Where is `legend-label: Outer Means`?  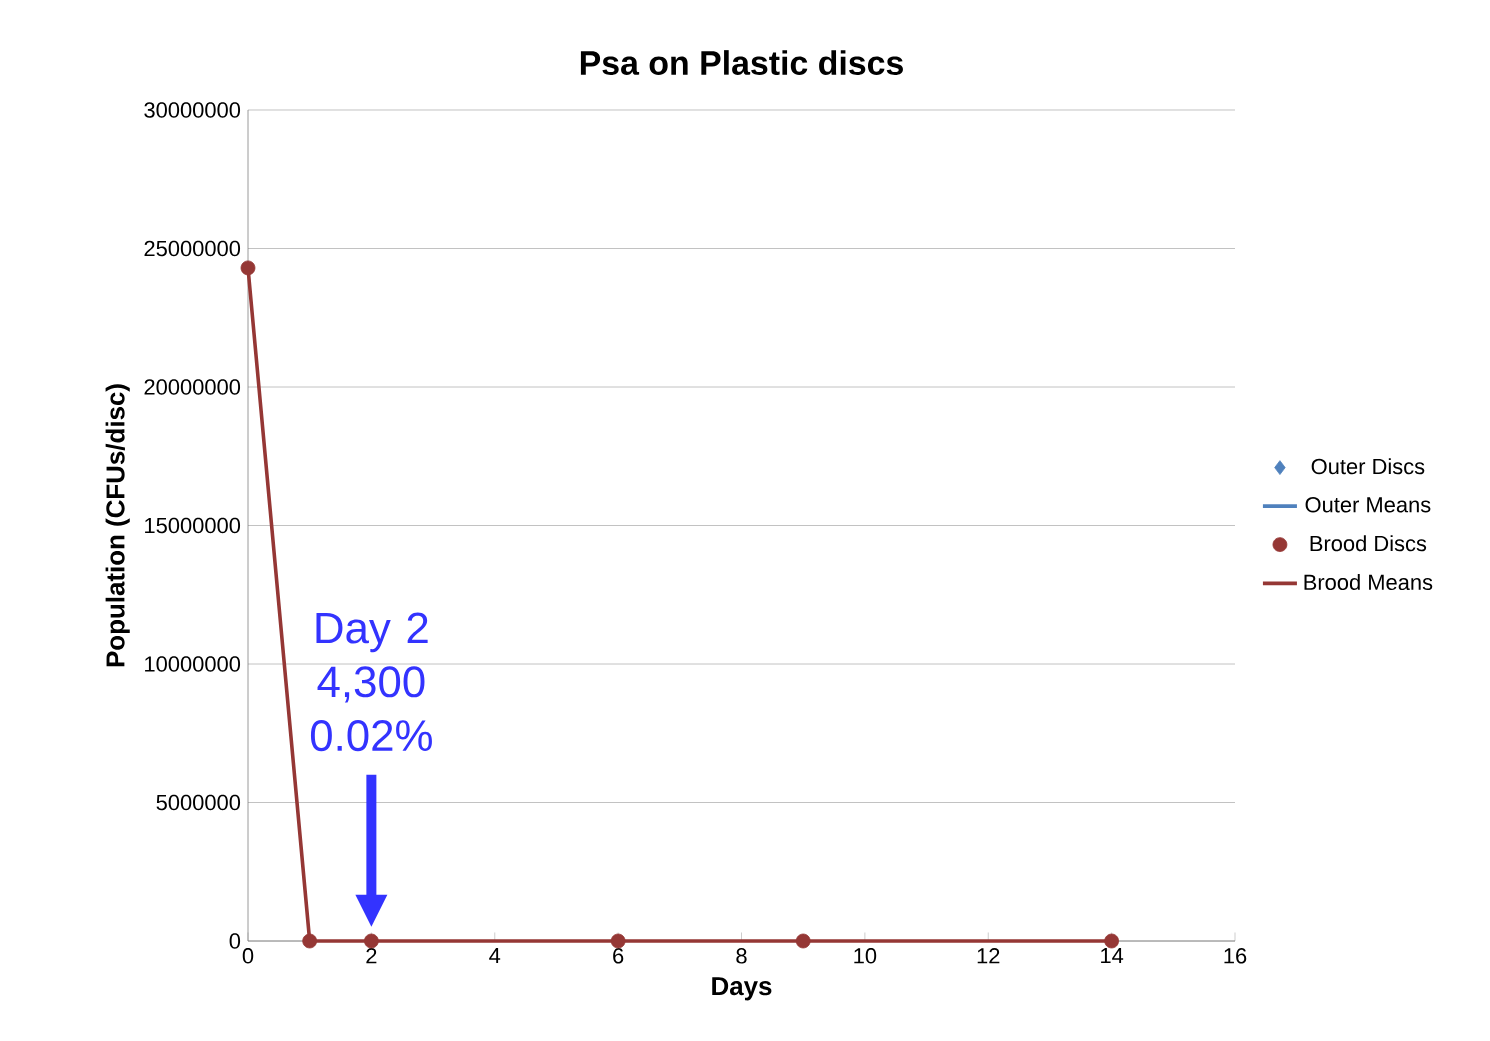
legend-label: Outer Means is located at coordinates (1368, 504).